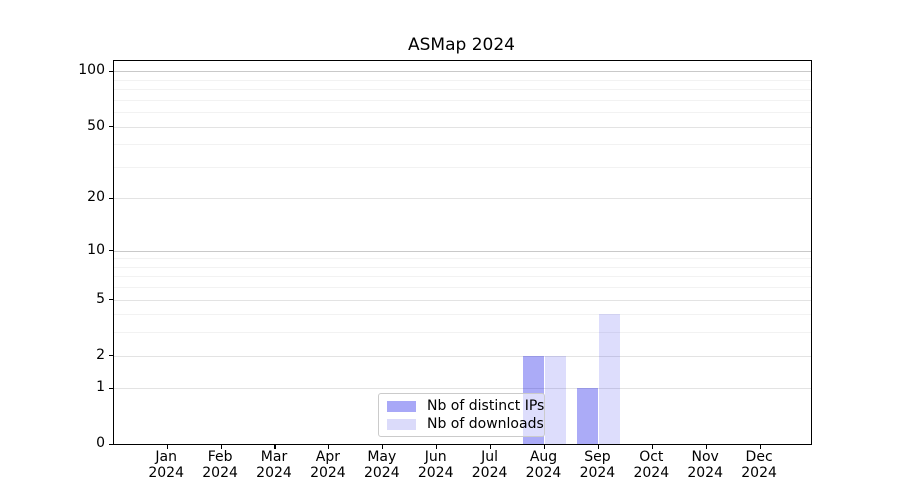 The image size is (900, 500). Describe the element at coordinates (91, 70) in the screenshot. I see `y-tick-label: 100` at that location.